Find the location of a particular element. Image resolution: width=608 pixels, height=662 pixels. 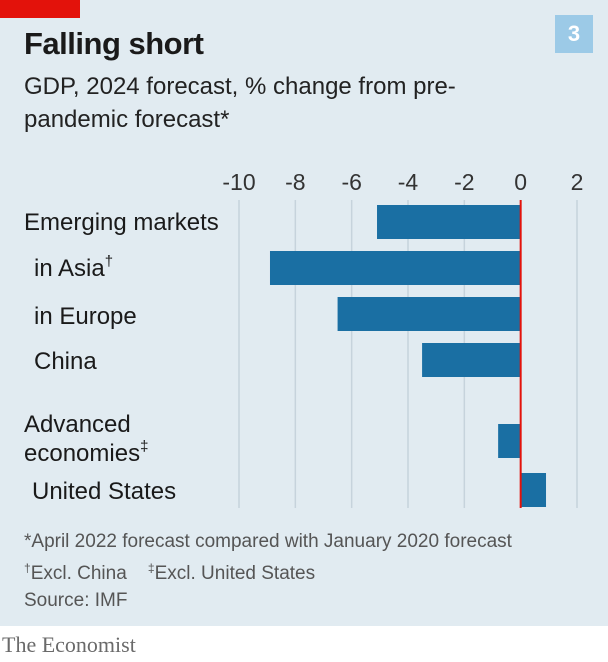

footnote-ddagger: Excl. United States is located at coordinates (235, 573).